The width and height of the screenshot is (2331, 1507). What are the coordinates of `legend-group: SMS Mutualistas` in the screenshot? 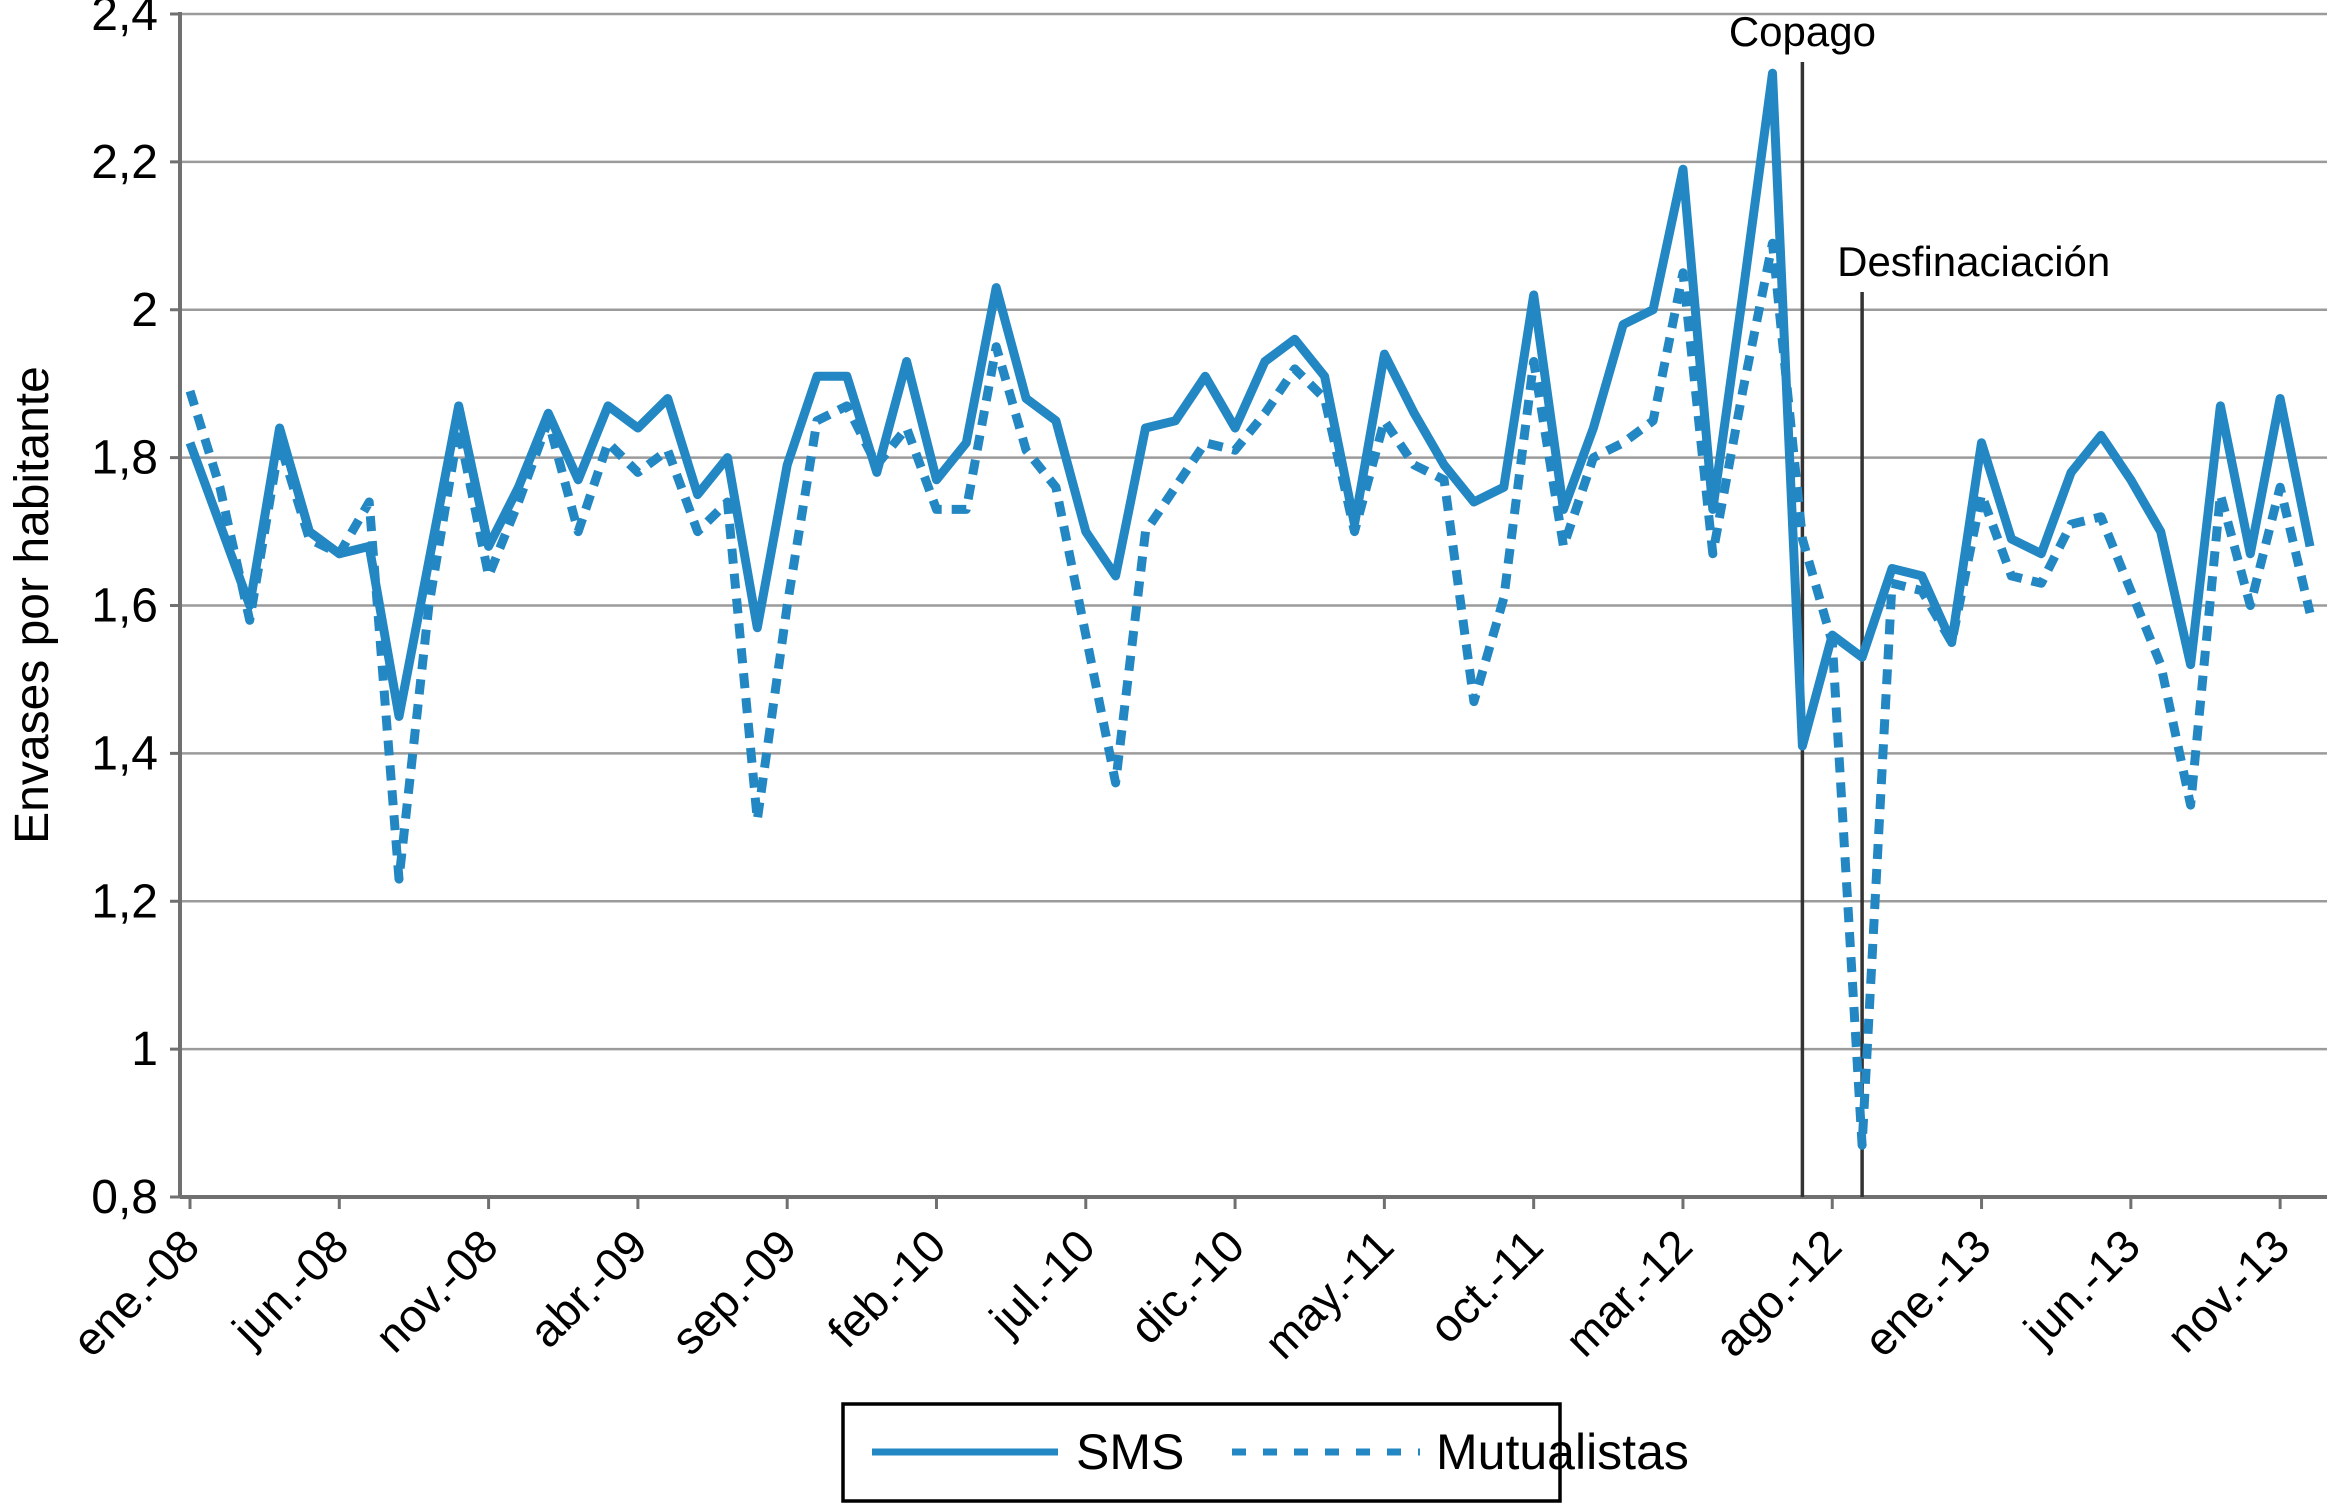 It's located at (1265, 1452).